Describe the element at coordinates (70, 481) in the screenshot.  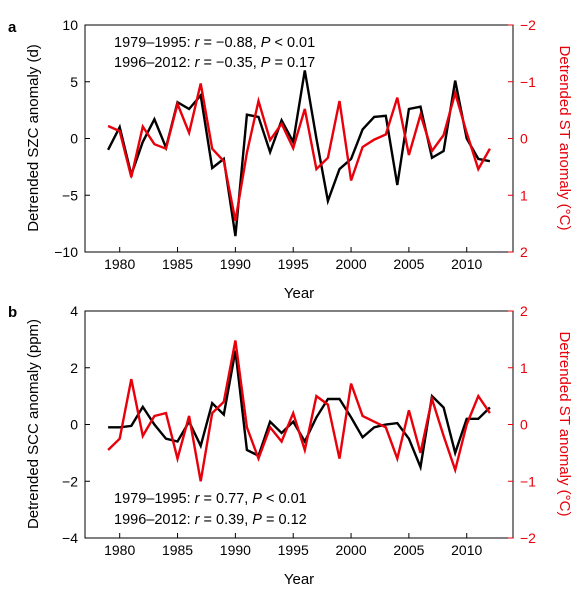
I see `left-y-tick-label: −2` at that location.